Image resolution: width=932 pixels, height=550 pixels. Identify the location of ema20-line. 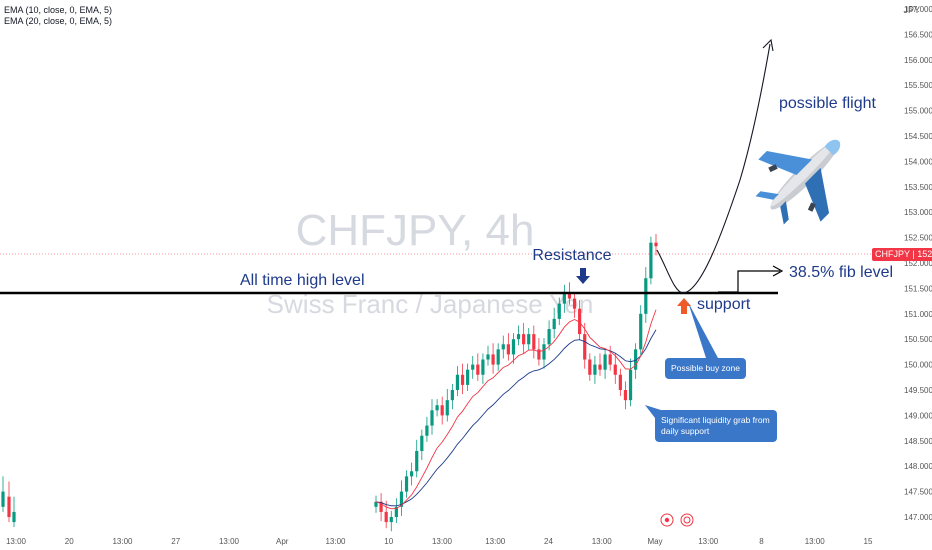
(516, 418).